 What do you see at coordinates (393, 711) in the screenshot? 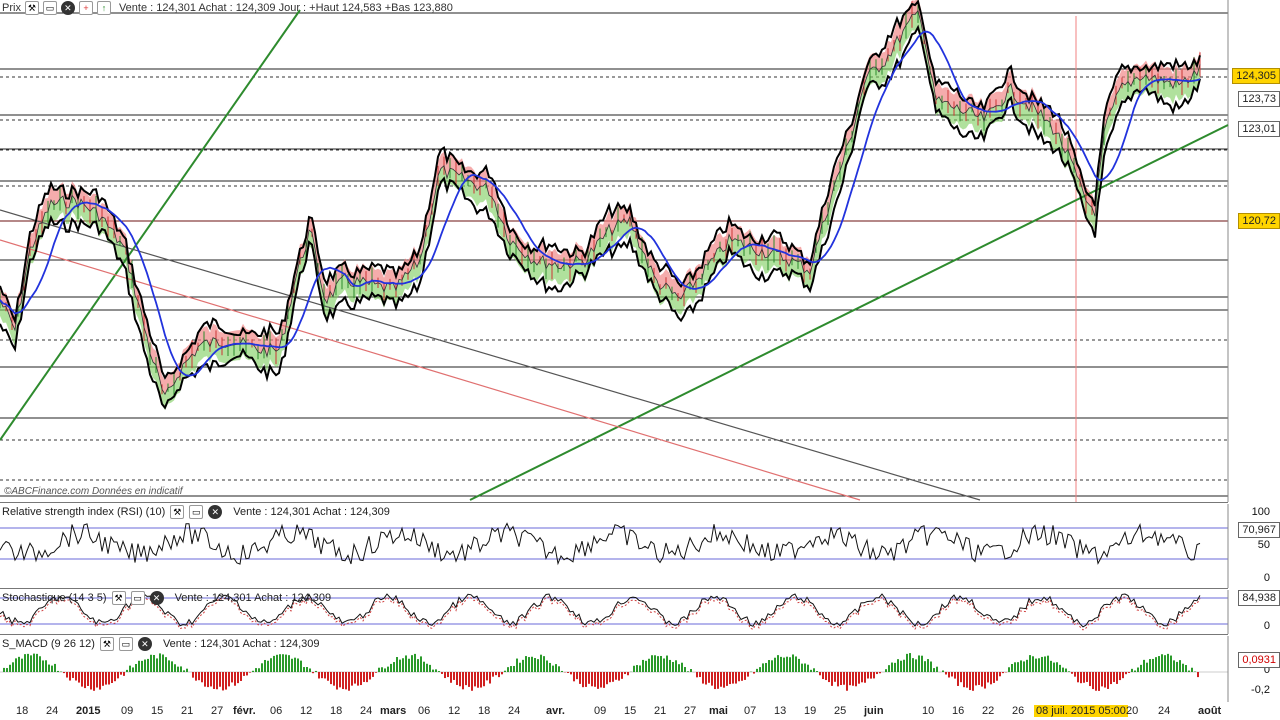
I see `time-axis-label: mars` at bounding box center [393, 711].